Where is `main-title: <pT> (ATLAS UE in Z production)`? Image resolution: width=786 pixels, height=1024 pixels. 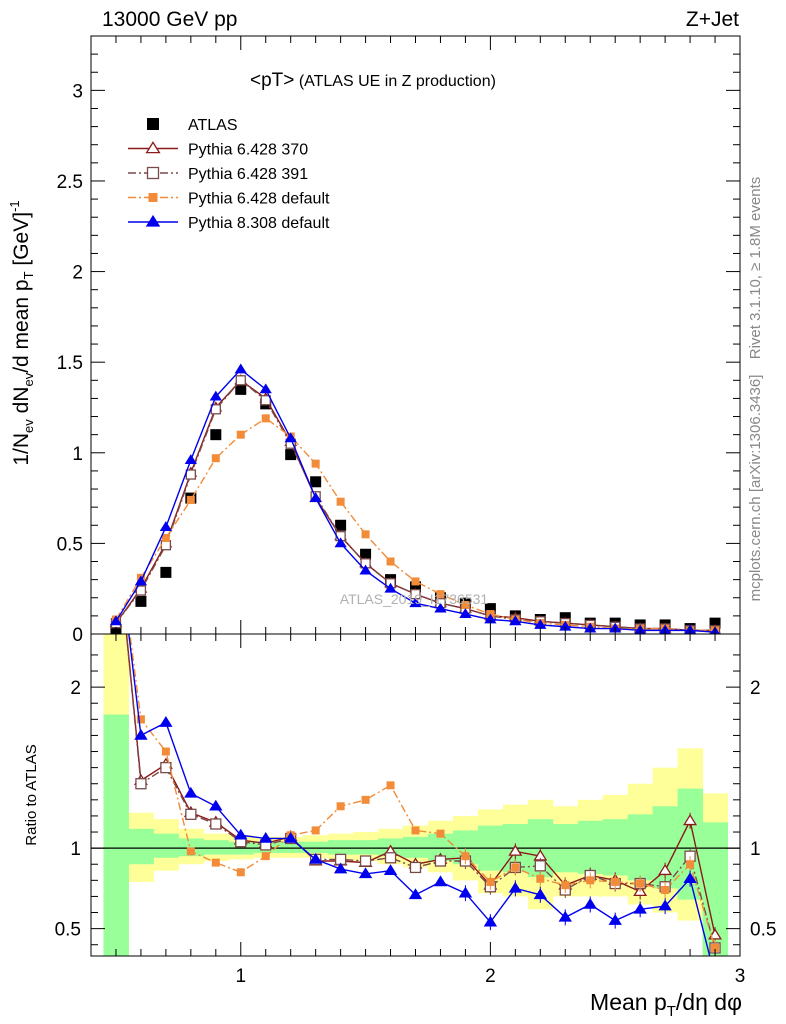 main-title: <pT> (ATLAS UE in Z production) is located at coordinates (373, 80).